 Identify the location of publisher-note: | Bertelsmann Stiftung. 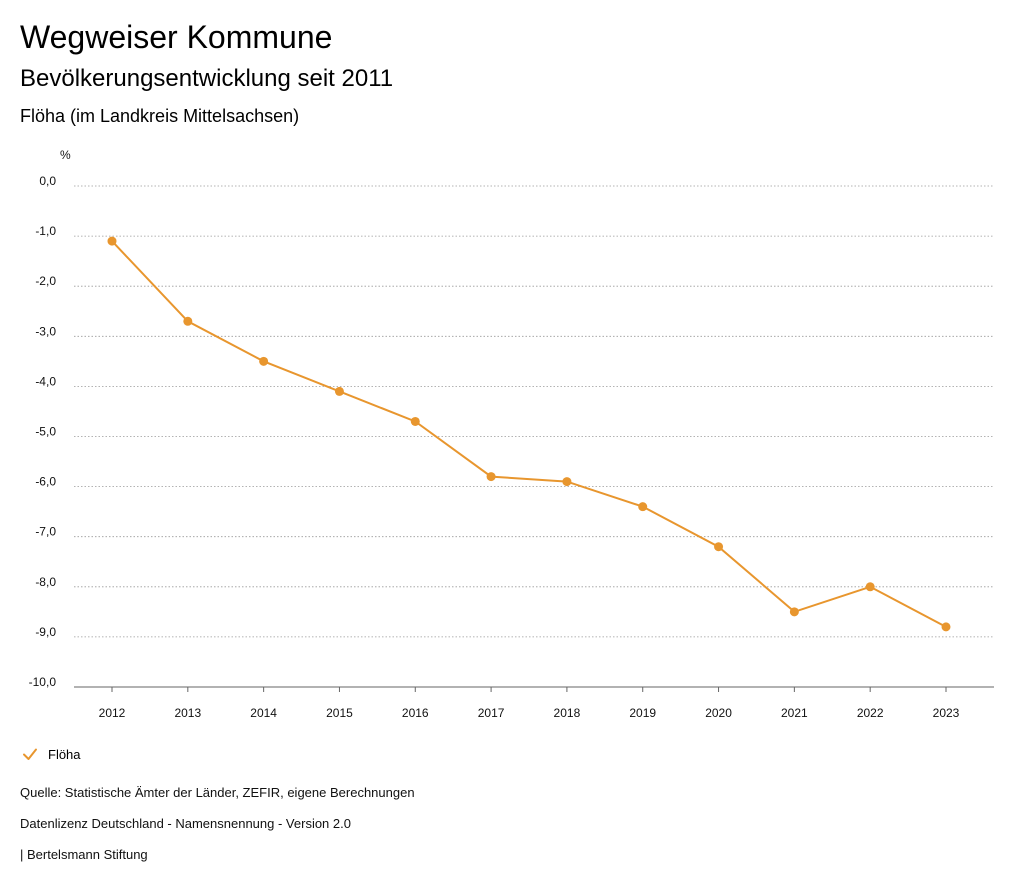
(84, 854).